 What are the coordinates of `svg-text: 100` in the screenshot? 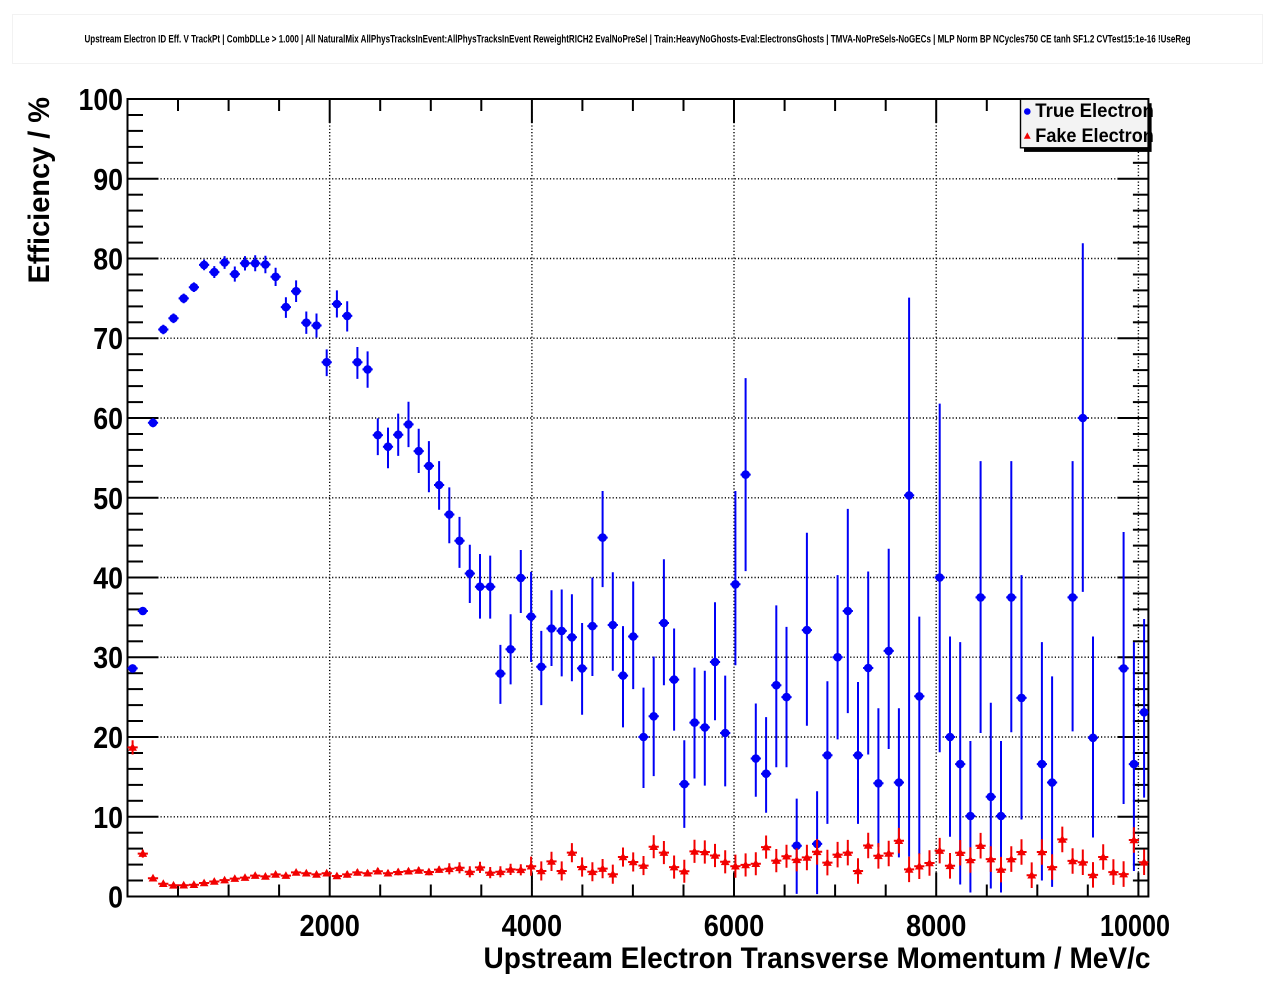 It's located at (101, 99).